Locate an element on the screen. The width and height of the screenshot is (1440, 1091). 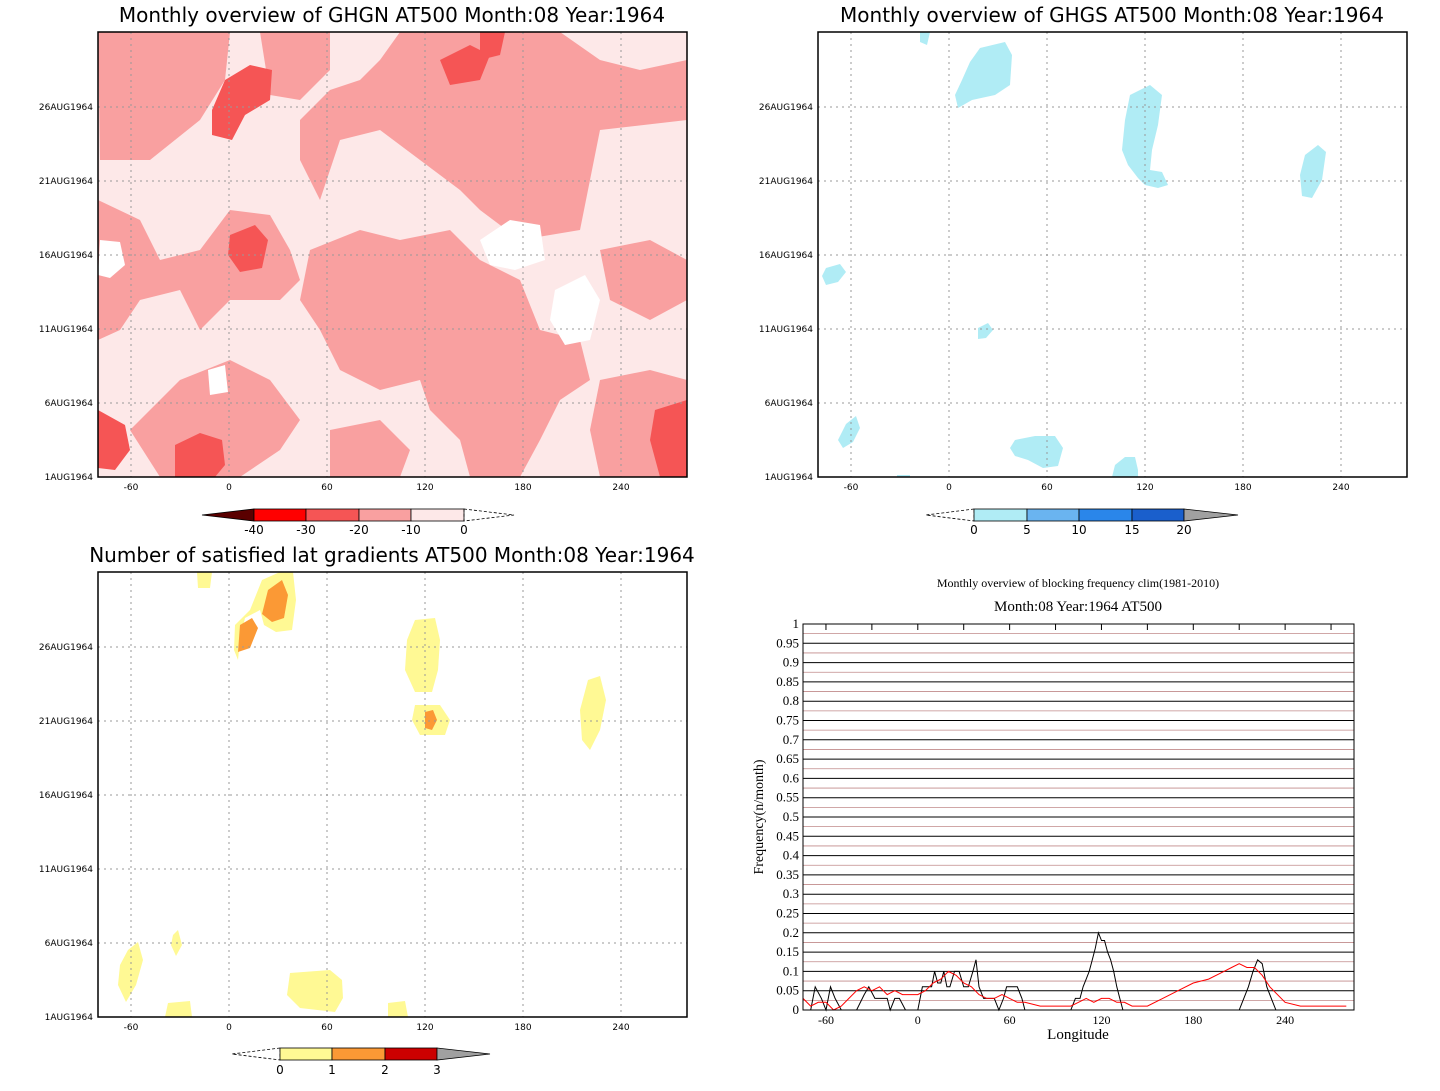
ghgn-y-tick: 21AUG1964 is located at coordinates (66, 182).